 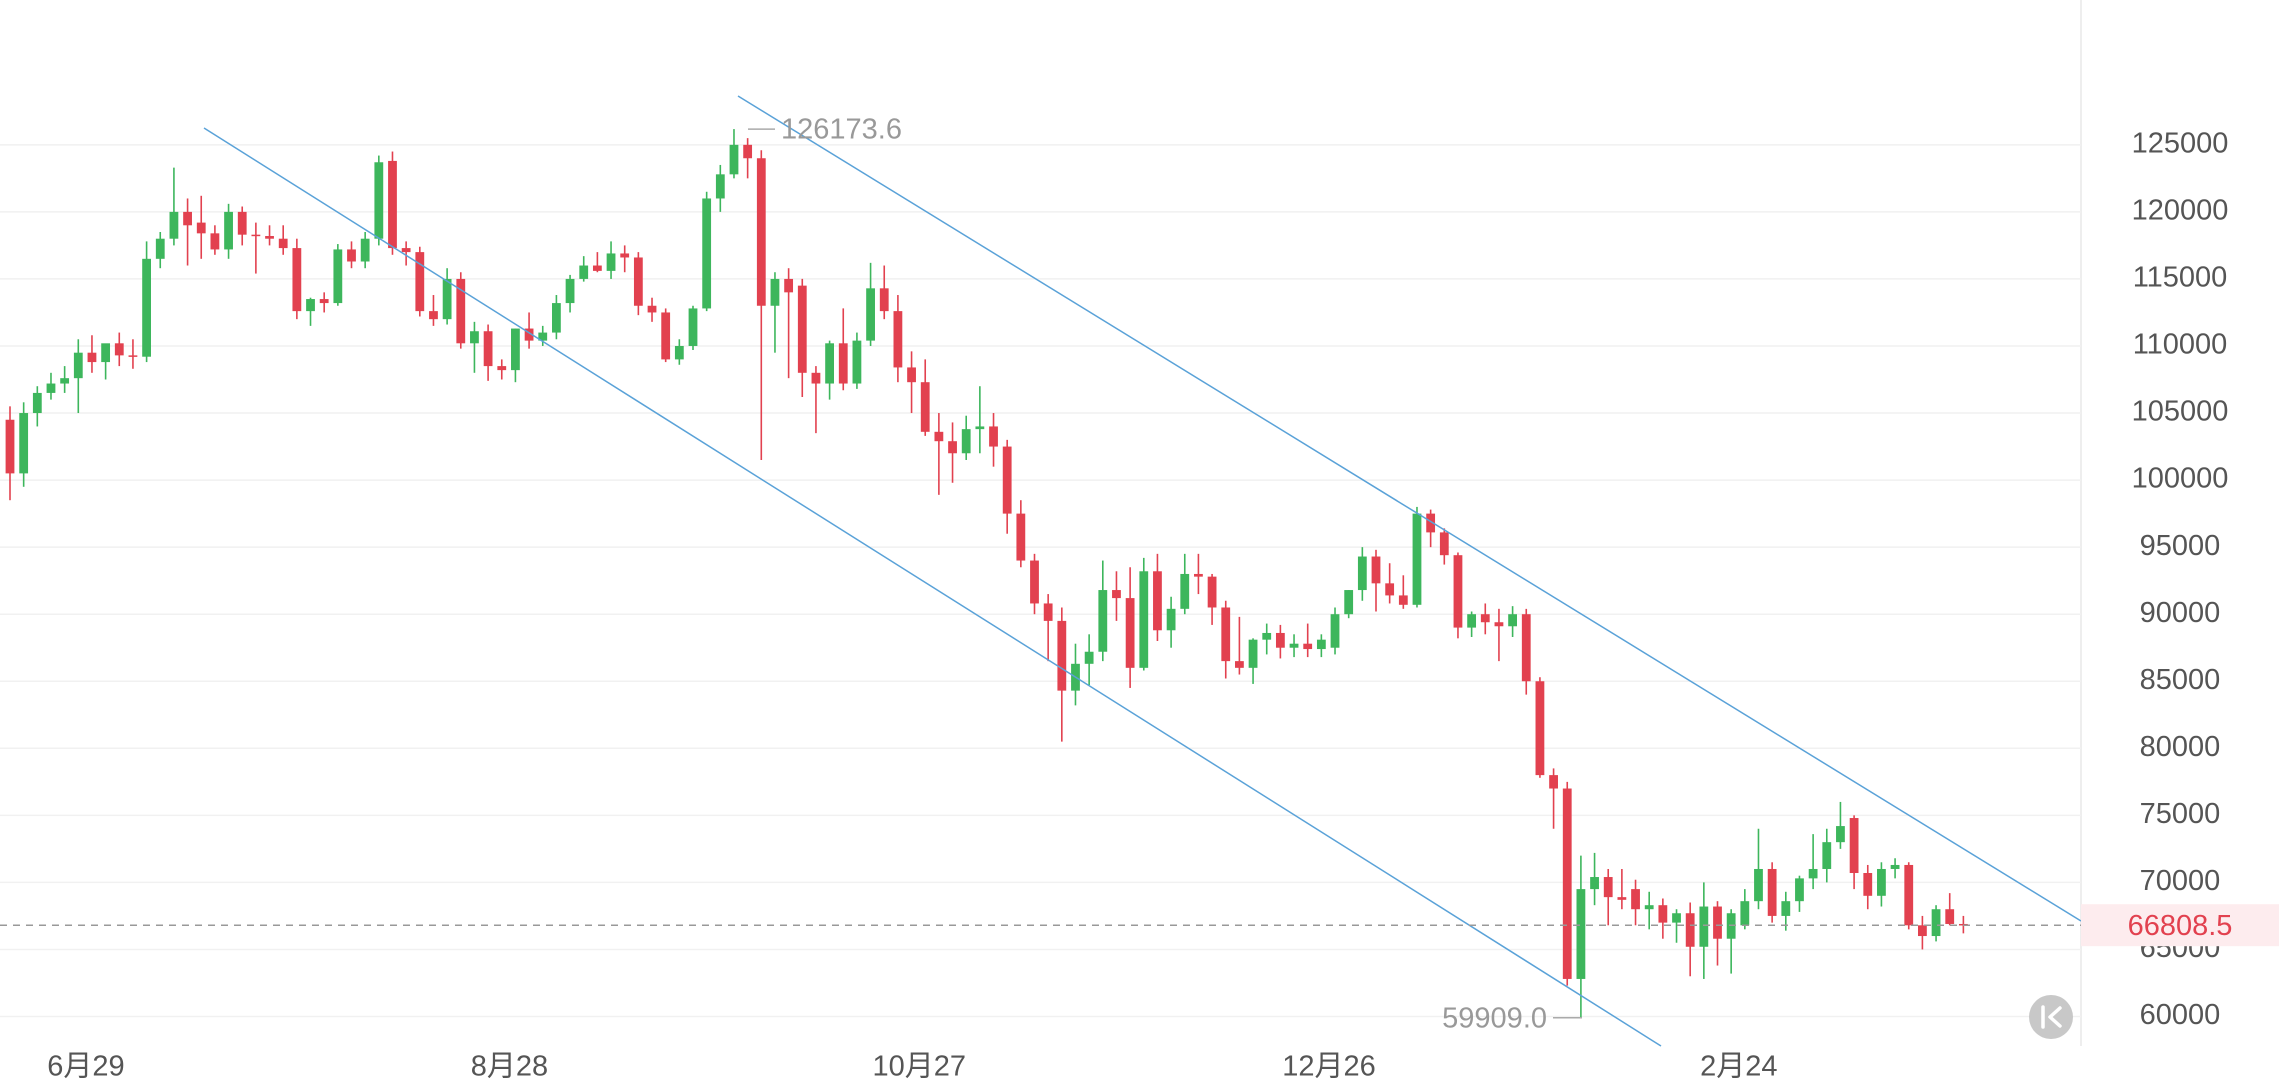 I want to click on last-price-label: 66808.5, so click(x=2180, y=926).